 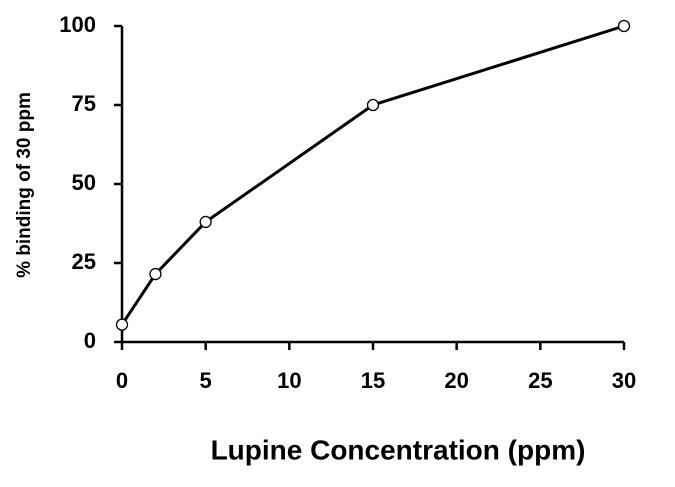 What do you see at coordinates (540, 380) in the screenshot?
I see `x-tick-label: 25` at bounding box center [540, 380].